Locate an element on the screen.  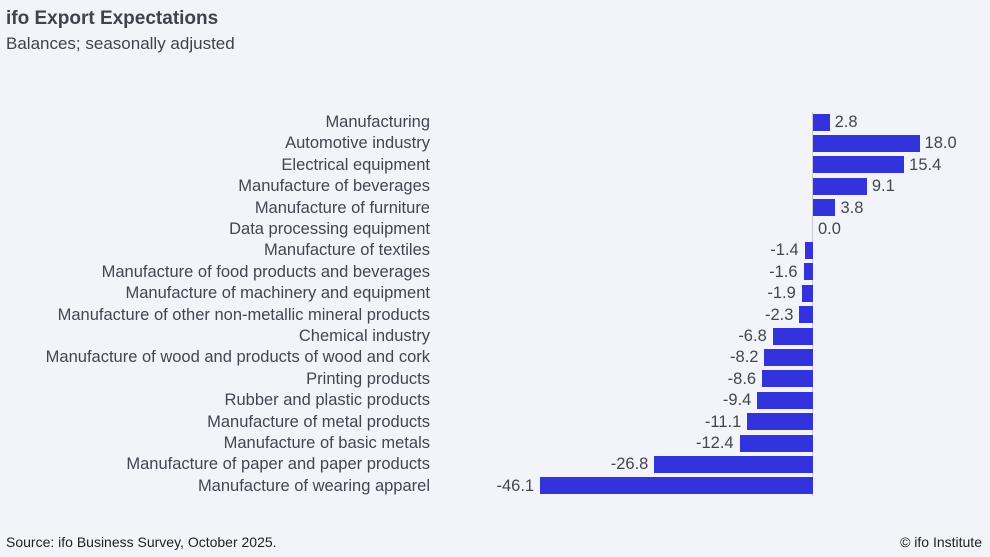
category-label: Data processing equipment is located at coordinates (329, 229).